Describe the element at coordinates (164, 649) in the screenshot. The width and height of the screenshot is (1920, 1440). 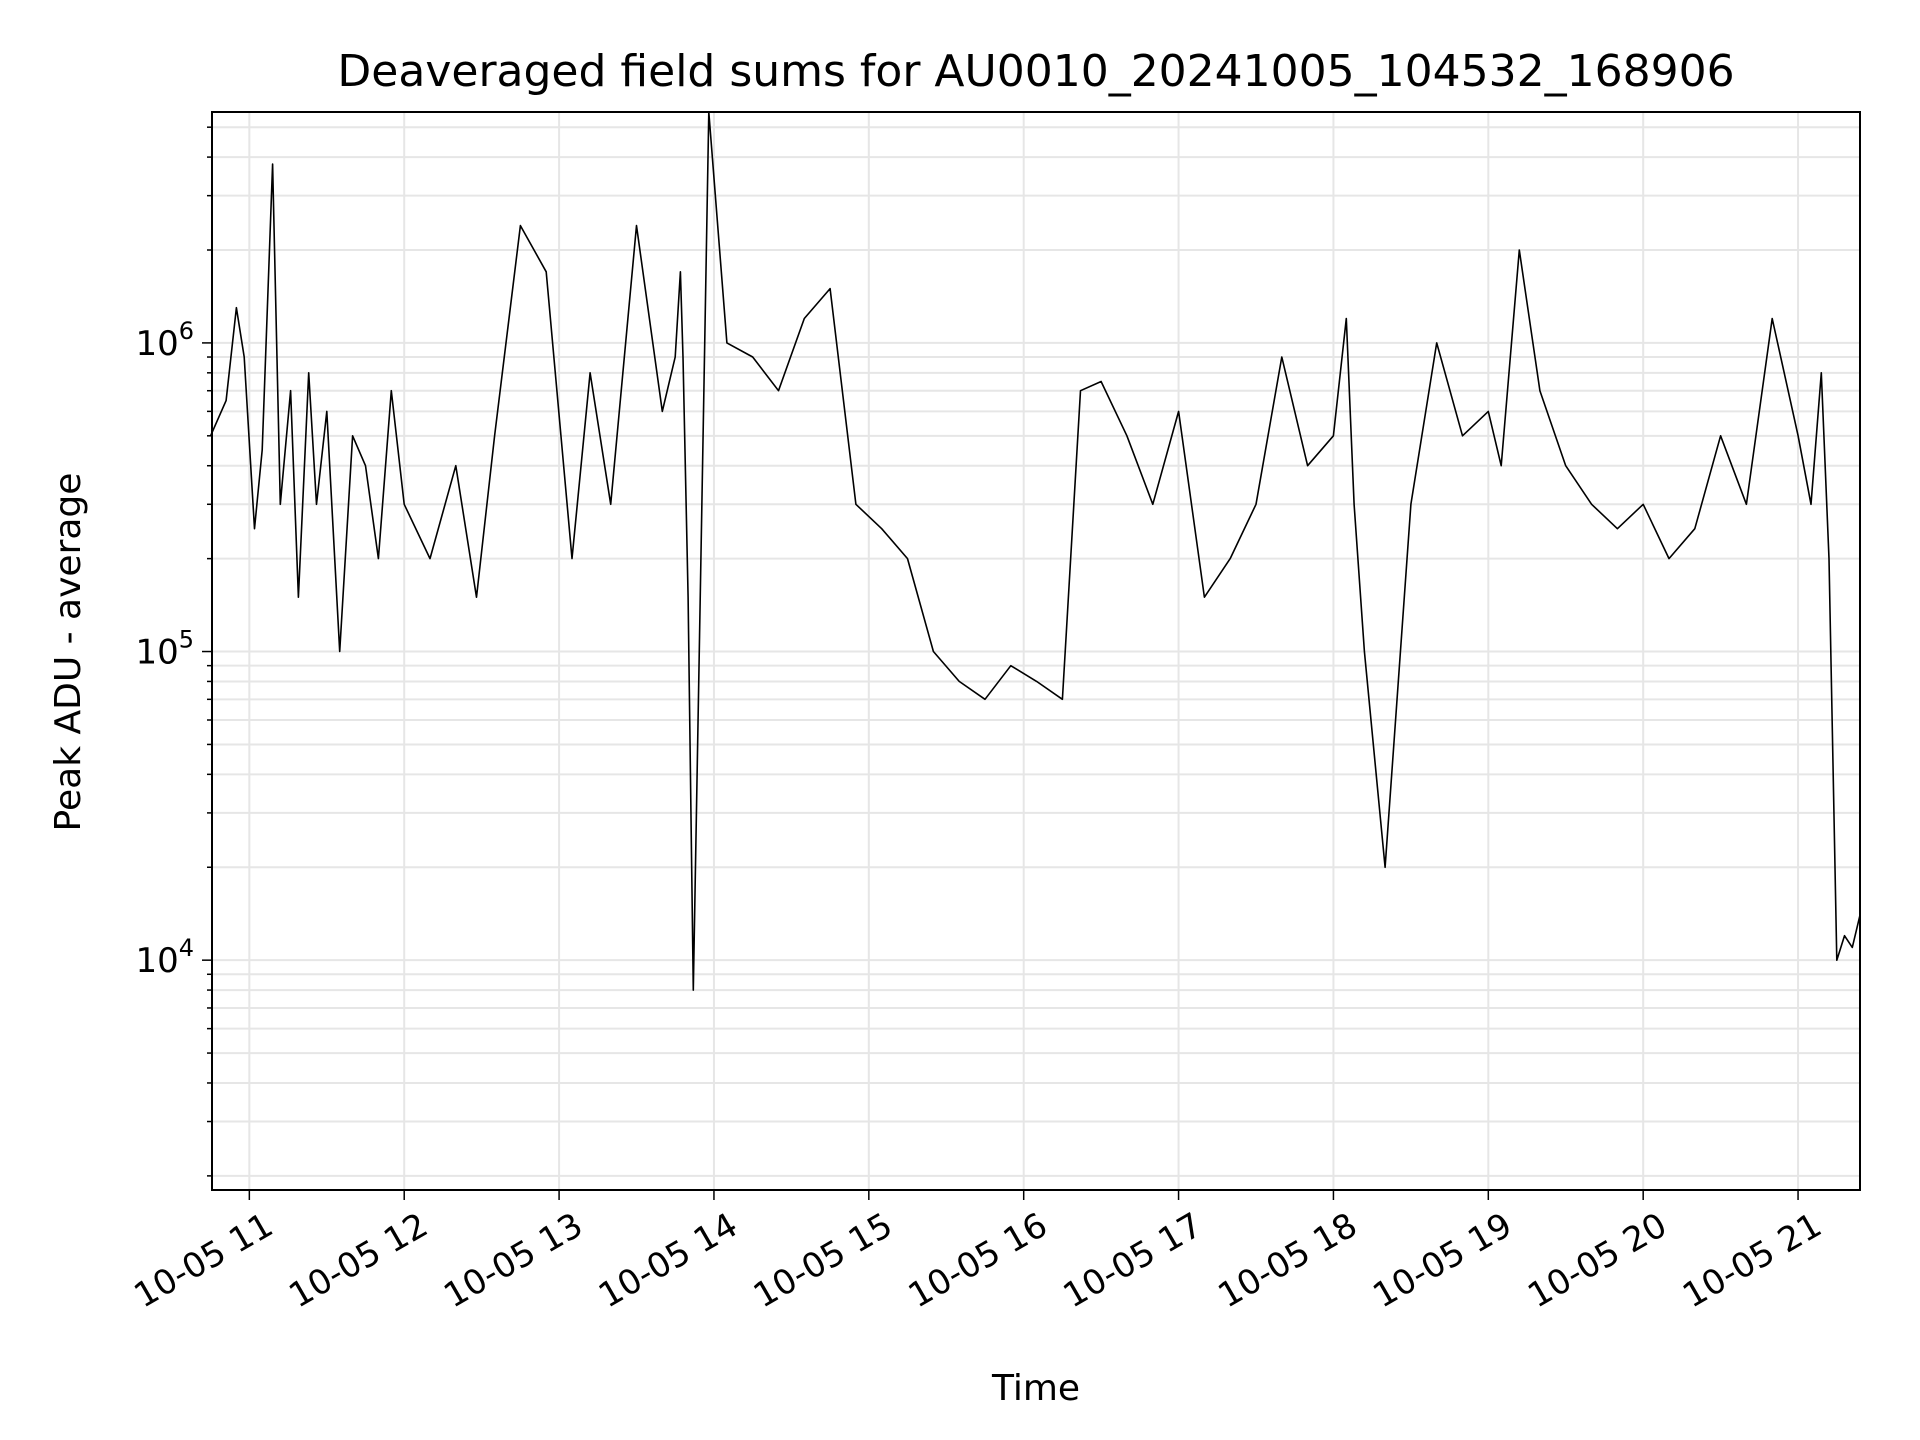
I see `y-tick-label: 10⁵` at that location.